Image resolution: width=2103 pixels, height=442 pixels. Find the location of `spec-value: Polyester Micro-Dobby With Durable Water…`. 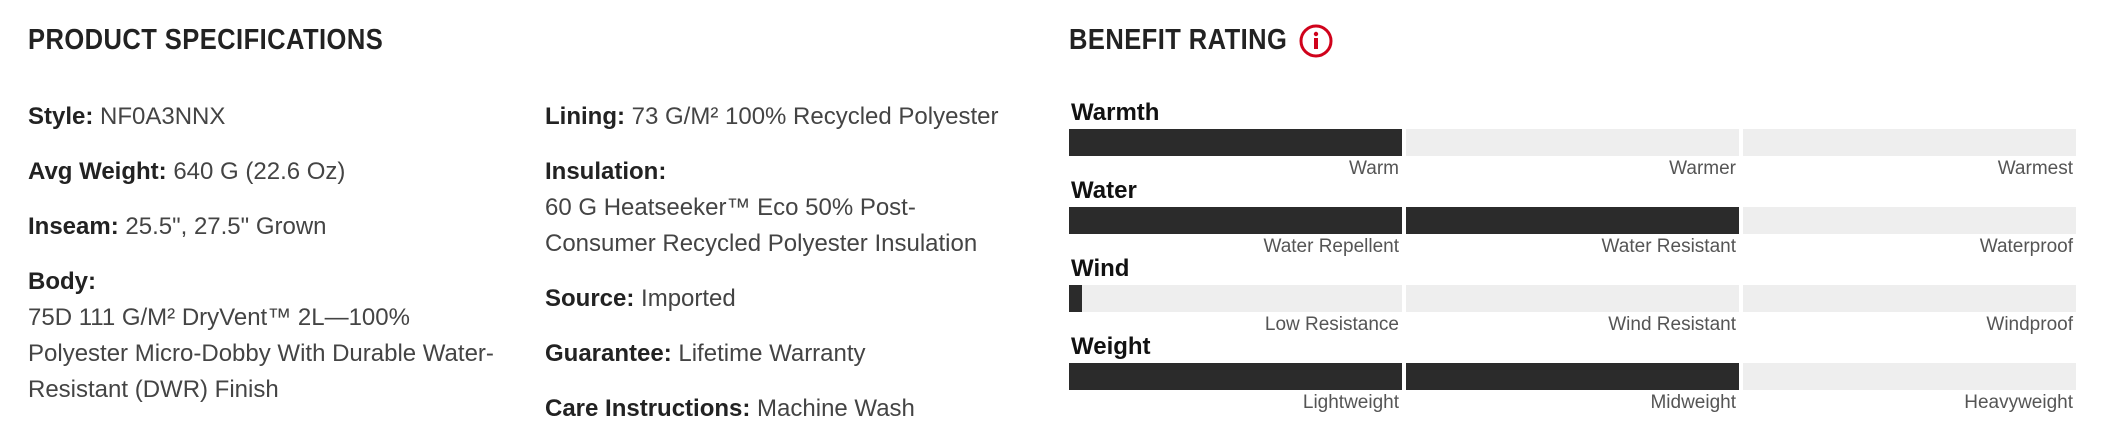

spec-value: Polyester Micro-Dobby With Durable Water… is located at coordinates (261, 353).